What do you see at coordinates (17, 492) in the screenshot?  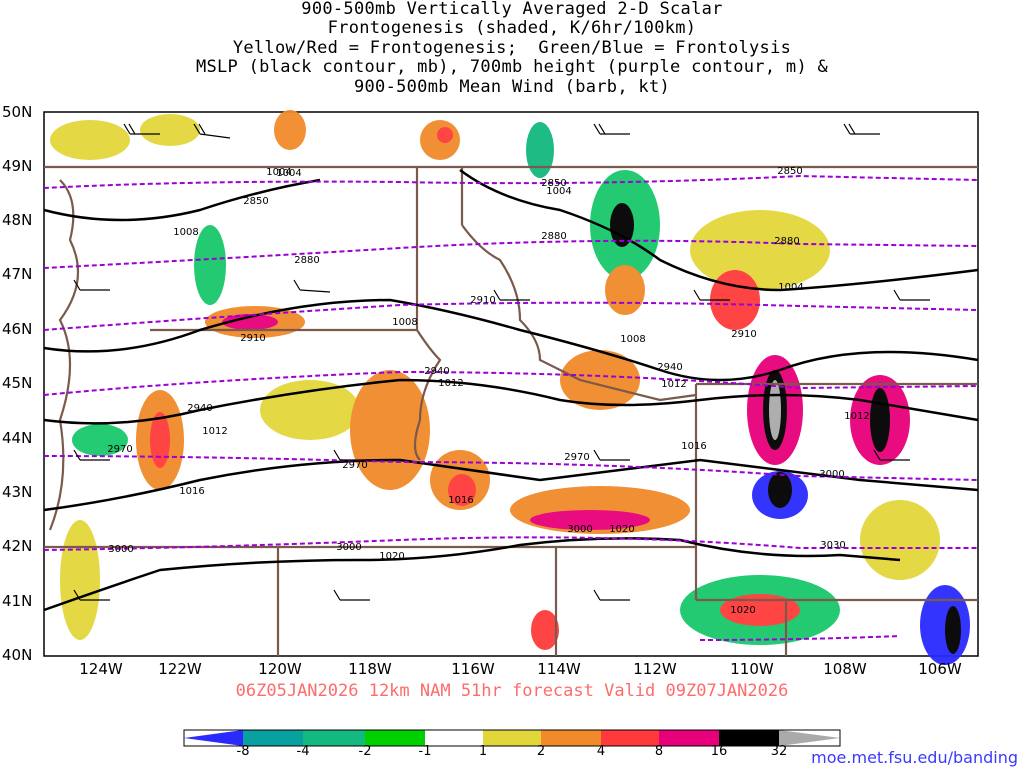 I see `lat-label: 43N` at bounding box center [17, 492].